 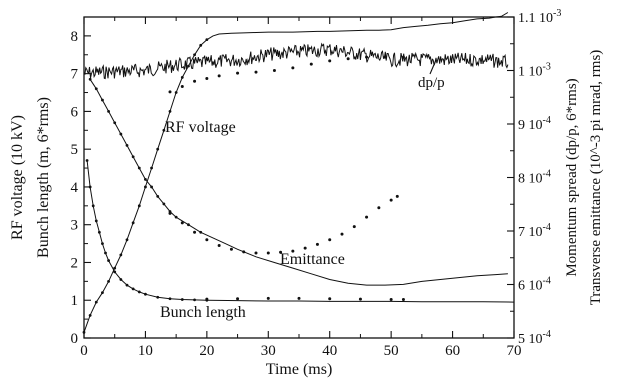 I want to click on annotation-pointer, so click(x=433, y=67).